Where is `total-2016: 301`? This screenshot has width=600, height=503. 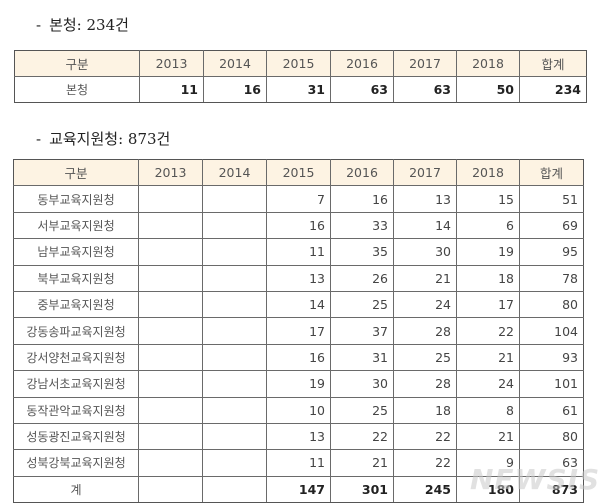
total-2016: 301 is located at coordinates (362, 489).